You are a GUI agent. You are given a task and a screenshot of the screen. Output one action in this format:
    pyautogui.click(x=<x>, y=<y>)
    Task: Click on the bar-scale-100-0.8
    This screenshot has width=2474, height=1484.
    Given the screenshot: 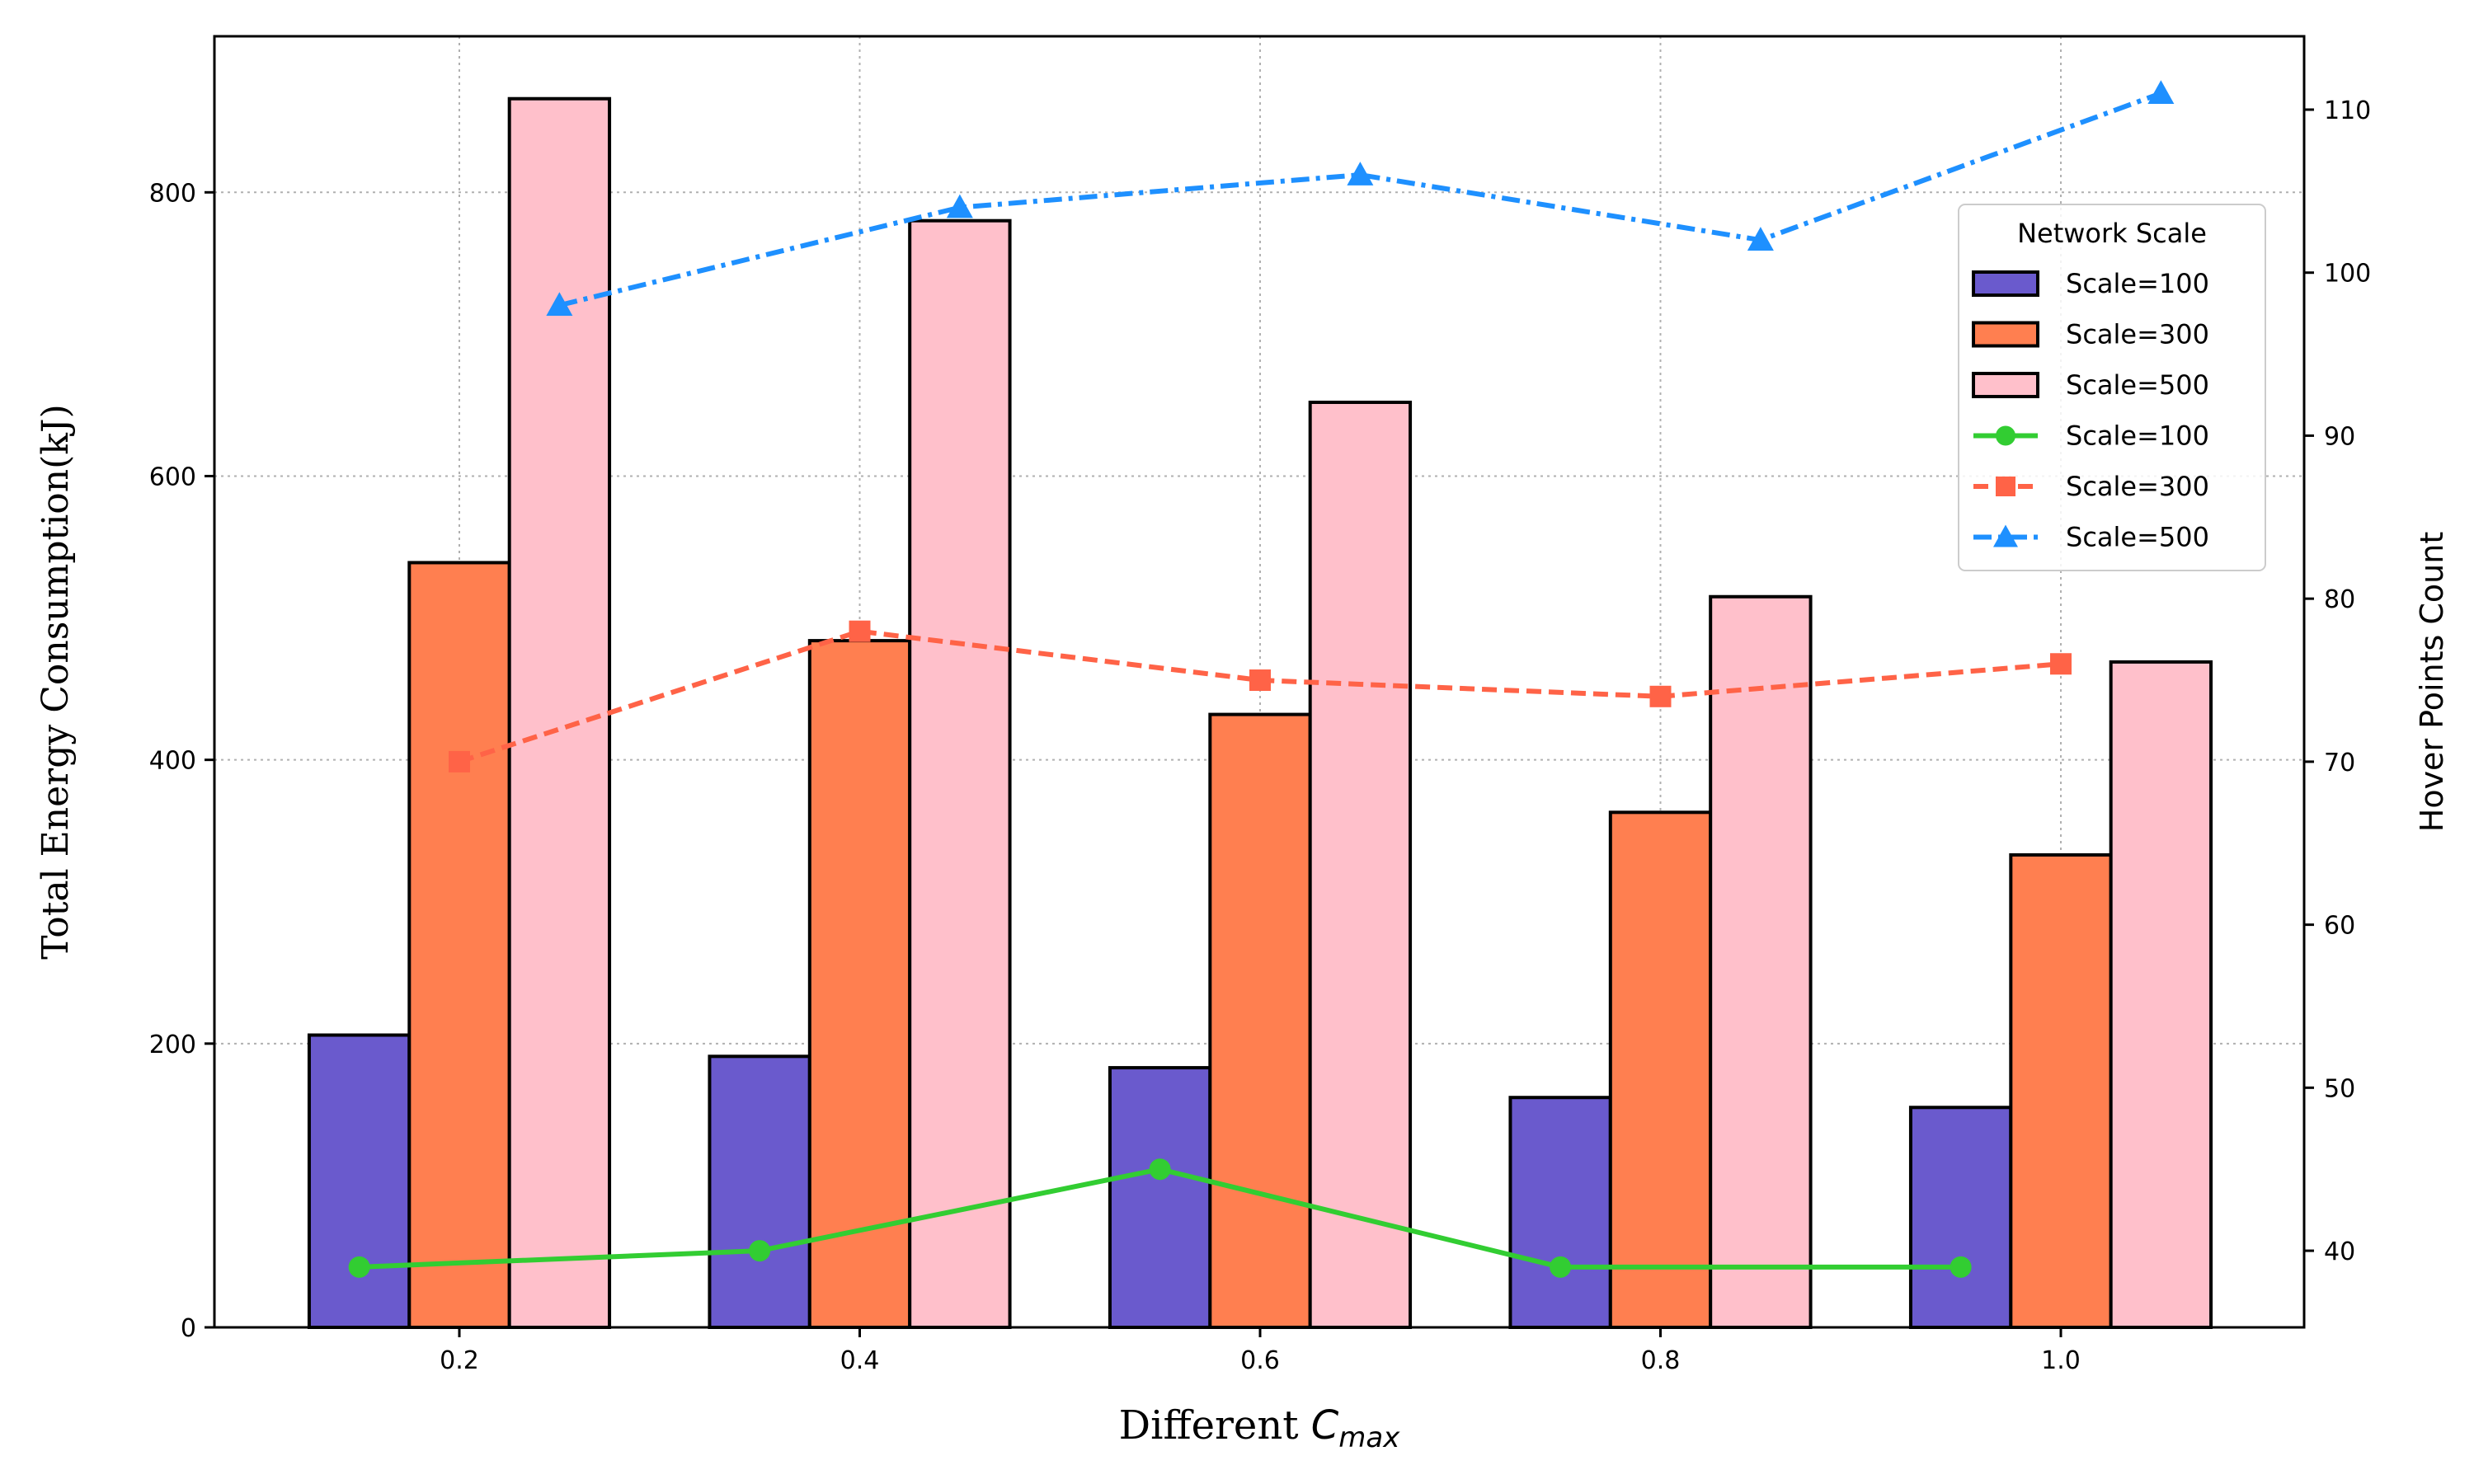 What is the action you would take?
    pyautogui.click(x=1560, y=1212)
    